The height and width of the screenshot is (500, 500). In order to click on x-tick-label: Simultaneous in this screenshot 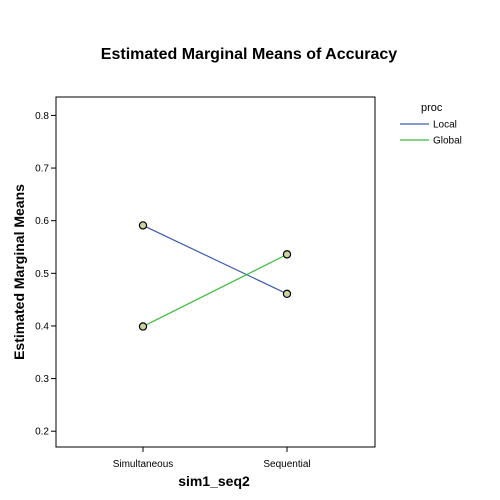, I will do `click(143, 464)`.